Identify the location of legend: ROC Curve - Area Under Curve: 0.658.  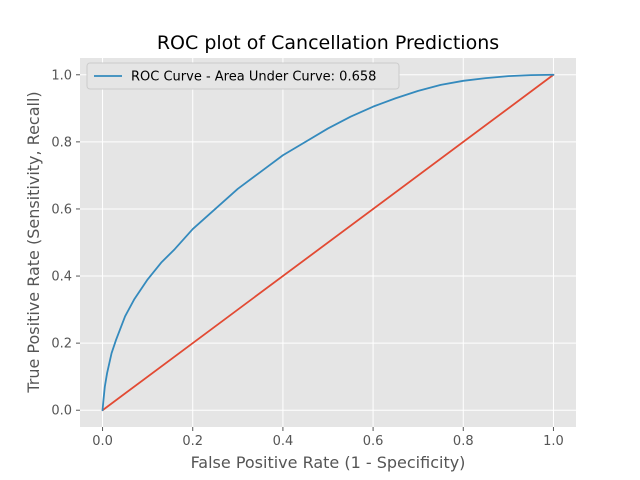
(243, 76).